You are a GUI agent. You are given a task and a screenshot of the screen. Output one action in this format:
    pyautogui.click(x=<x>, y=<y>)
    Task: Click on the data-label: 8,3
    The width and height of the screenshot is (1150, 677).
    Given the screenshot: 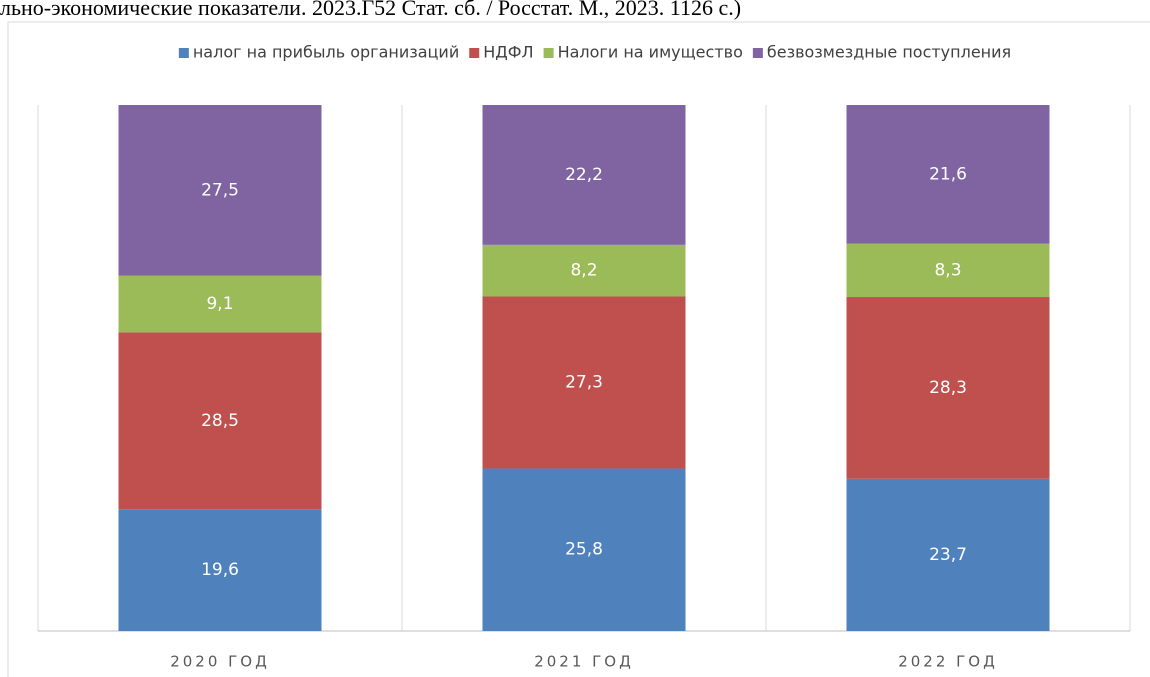 What is the action you would take?
    pyautogui.click(x=947, y=270)
    